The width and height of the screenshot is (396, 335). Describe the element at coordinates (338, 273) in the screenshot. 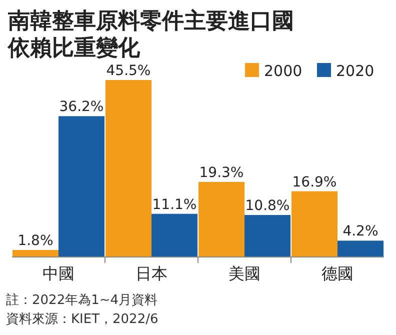

I see `x-tick-label: 德國` at that location.